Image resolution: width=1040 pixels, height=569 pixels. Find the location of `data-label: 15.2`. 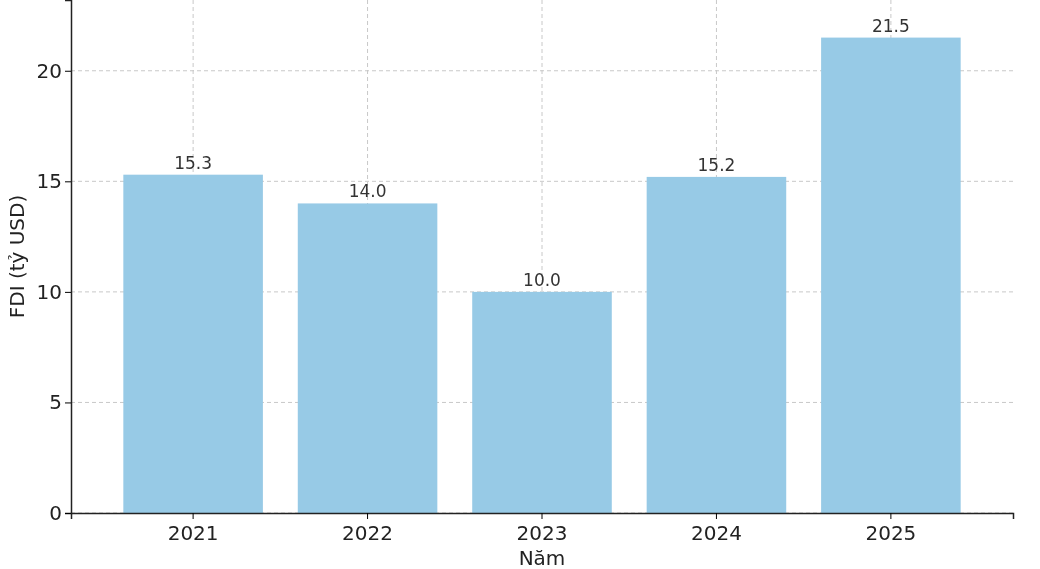

data-label: 15.2 is located at coordinates (716, 164).